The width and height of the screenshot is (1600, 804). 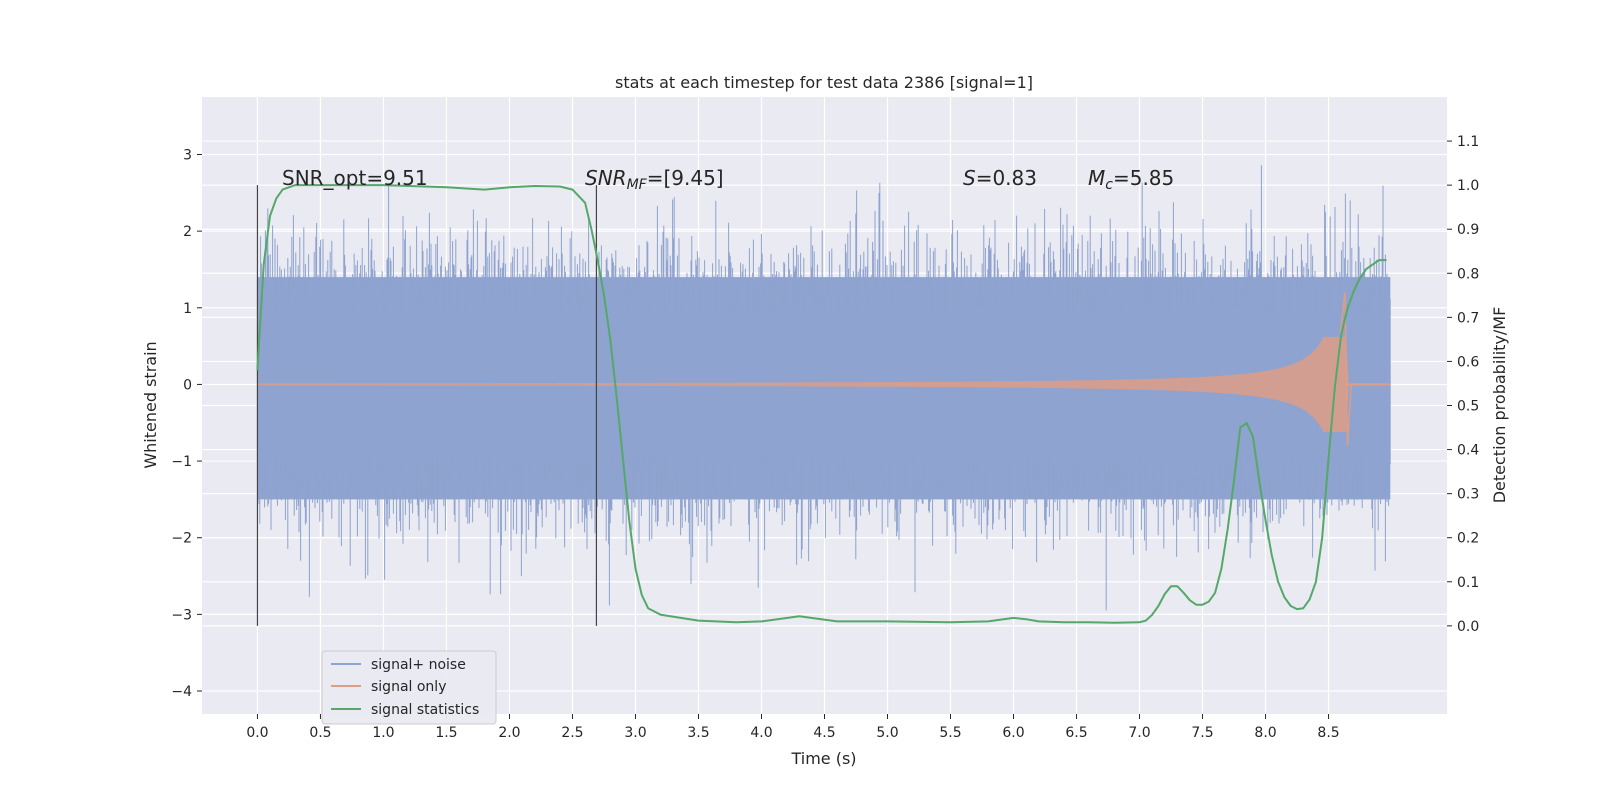 What do you see at coordinates (1096, 178) in the screenshot?
I see `mc-main: M` at bounding box center [1096, 178].